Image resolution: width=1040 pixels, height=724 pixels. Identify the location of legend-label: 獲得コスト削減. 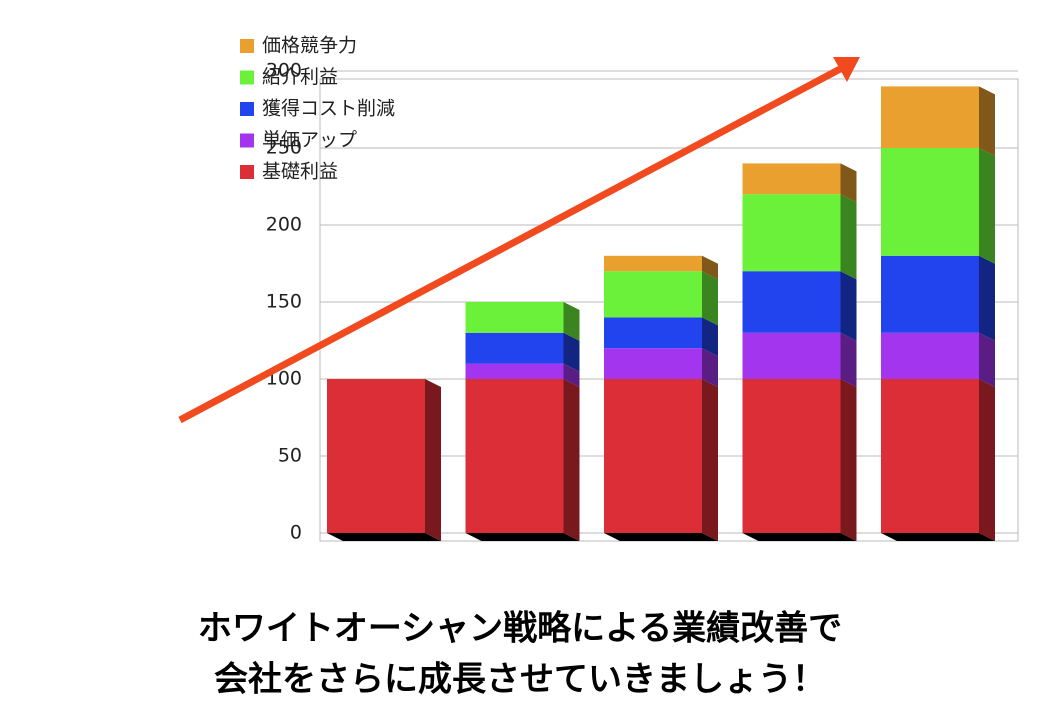
(328, 109).